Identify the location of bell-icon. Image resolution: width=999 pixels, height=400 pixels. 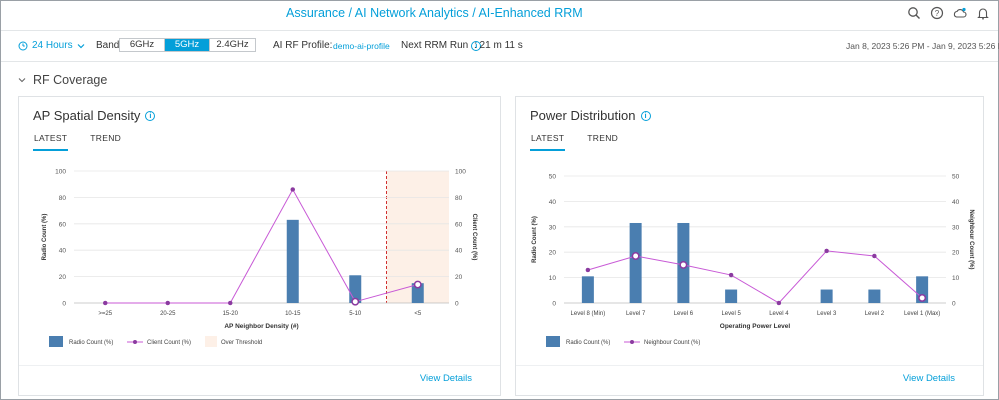
(983, 13).